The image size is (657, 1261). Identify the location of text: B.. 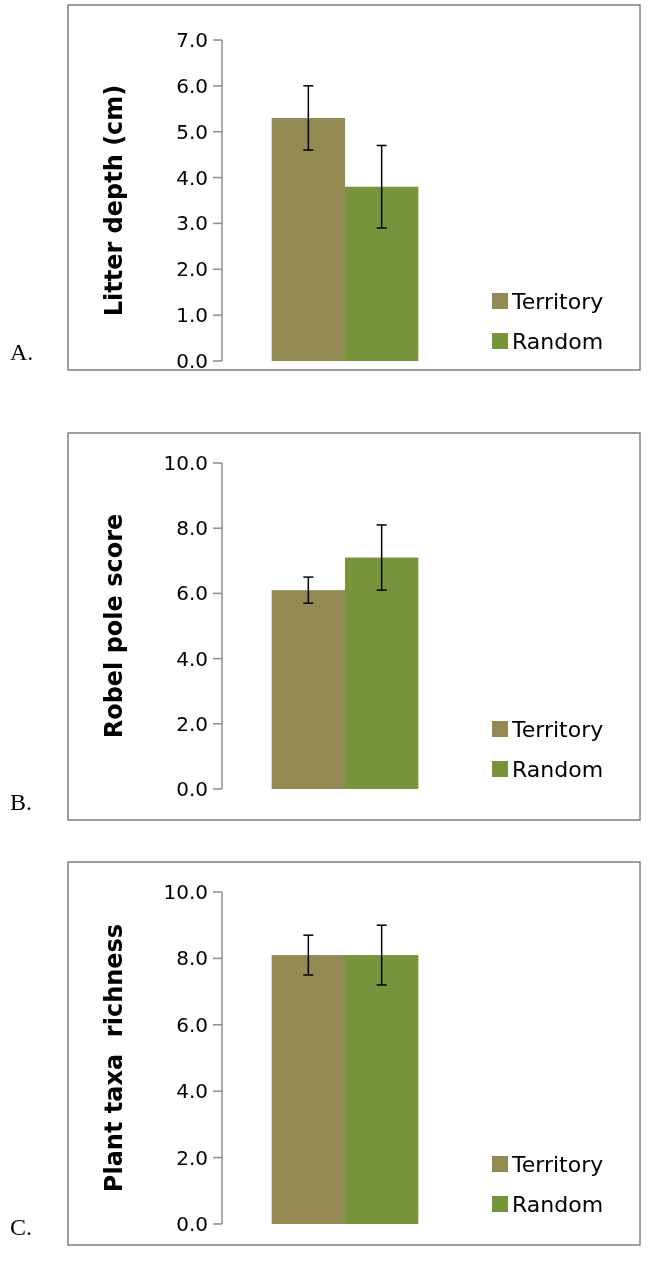
(21, 802).